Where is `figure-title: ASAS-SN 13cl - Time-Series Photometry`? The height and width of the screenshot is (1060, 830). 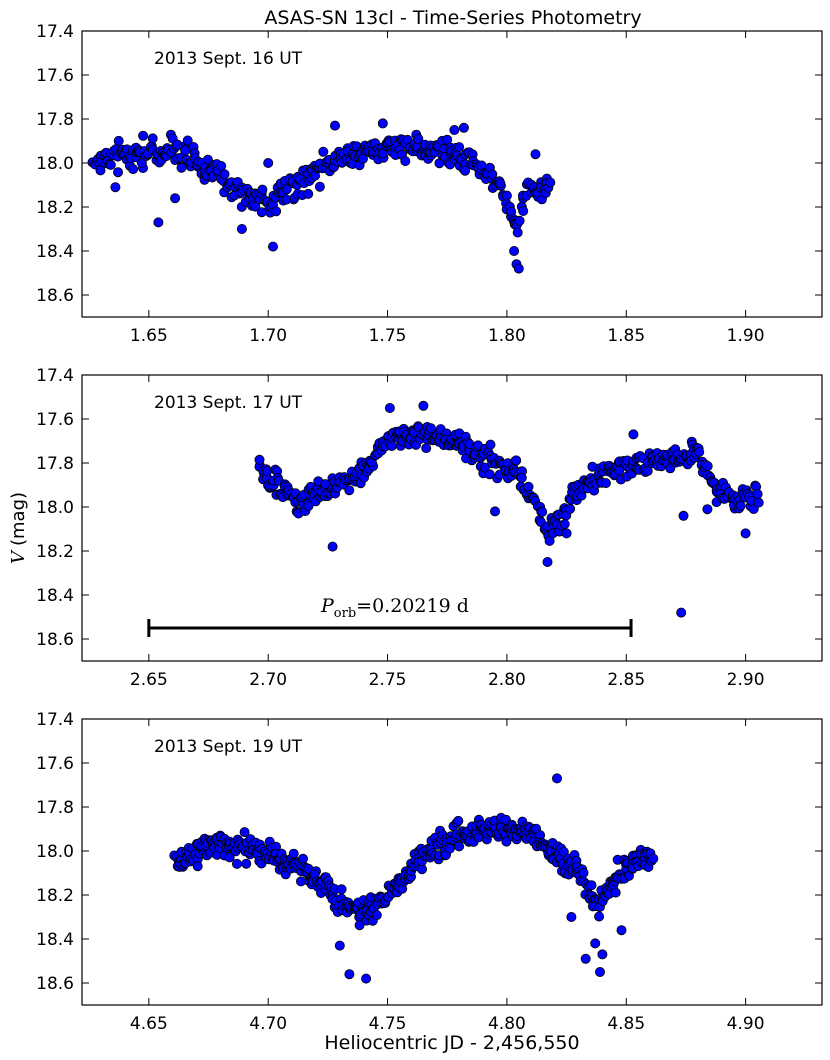 figure-title: ASAS-SN 13cl - Time-Series Photometry is located at coordinates (452, 18).